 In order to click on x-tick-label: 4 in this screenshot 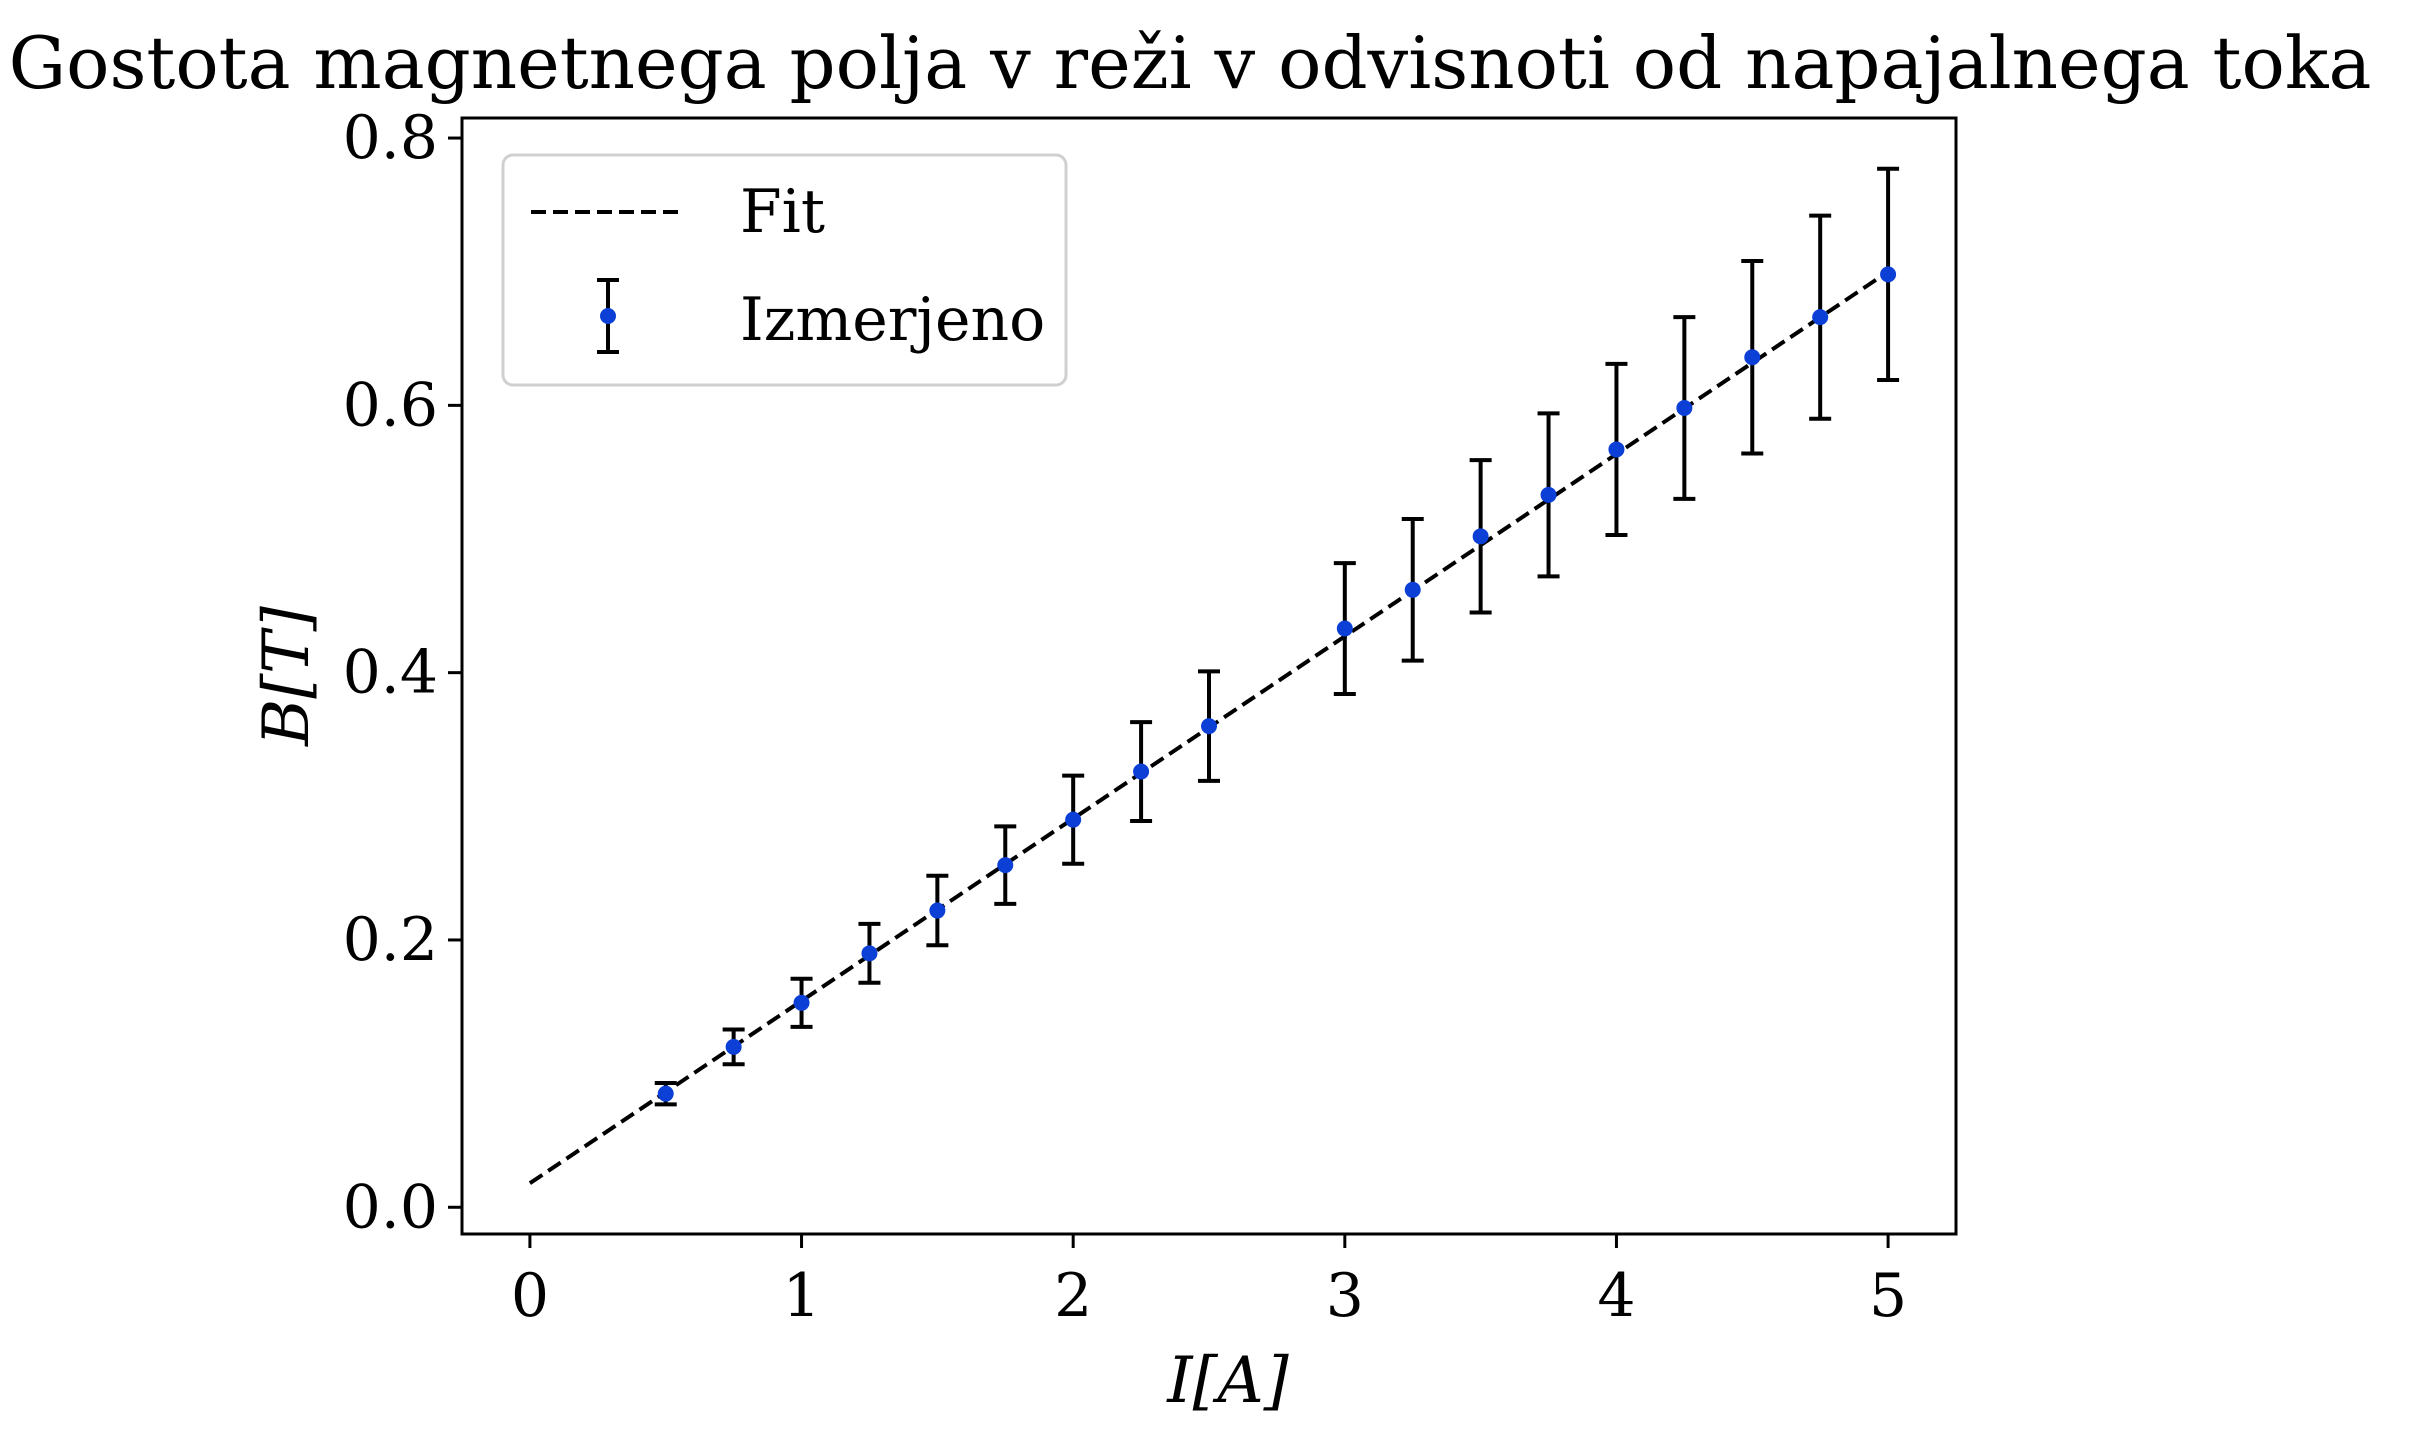, I will do `click(1616, 1296)`.